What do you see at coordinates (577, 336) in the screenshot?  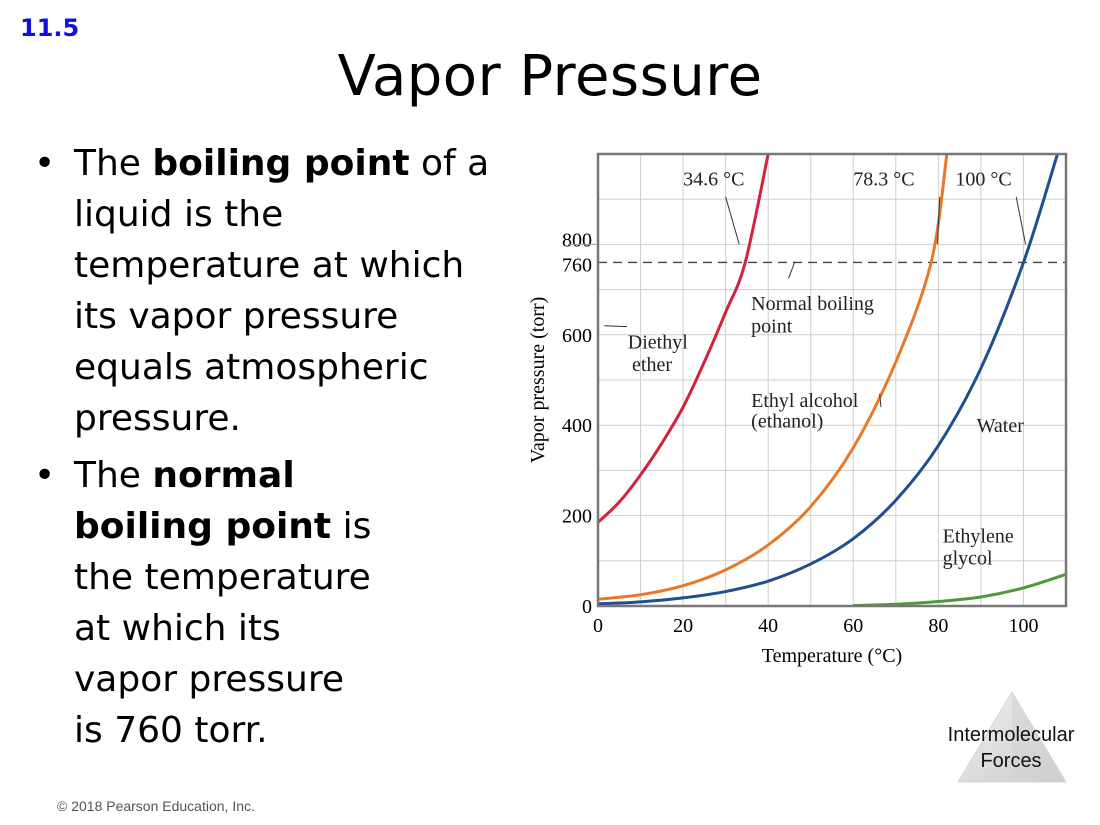 I see `y-tick-label: 600` at bounding box center [577, 336].